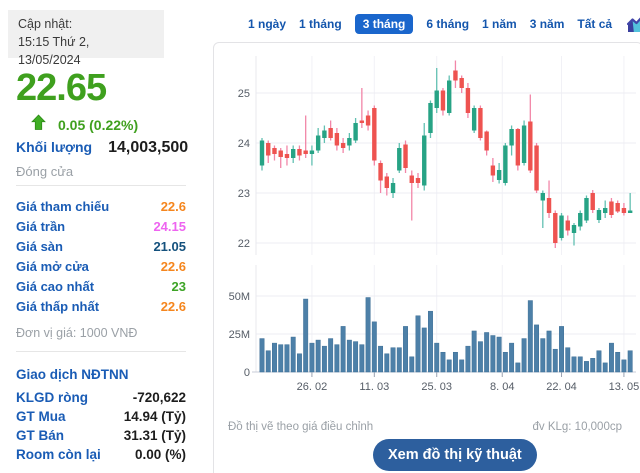 This screenshot has width=640, height=473. What do you see at coordinates (63, 206) in the screenshot?
I see `row-label: Giá tham chiếu` at bounding box center [63, 206].